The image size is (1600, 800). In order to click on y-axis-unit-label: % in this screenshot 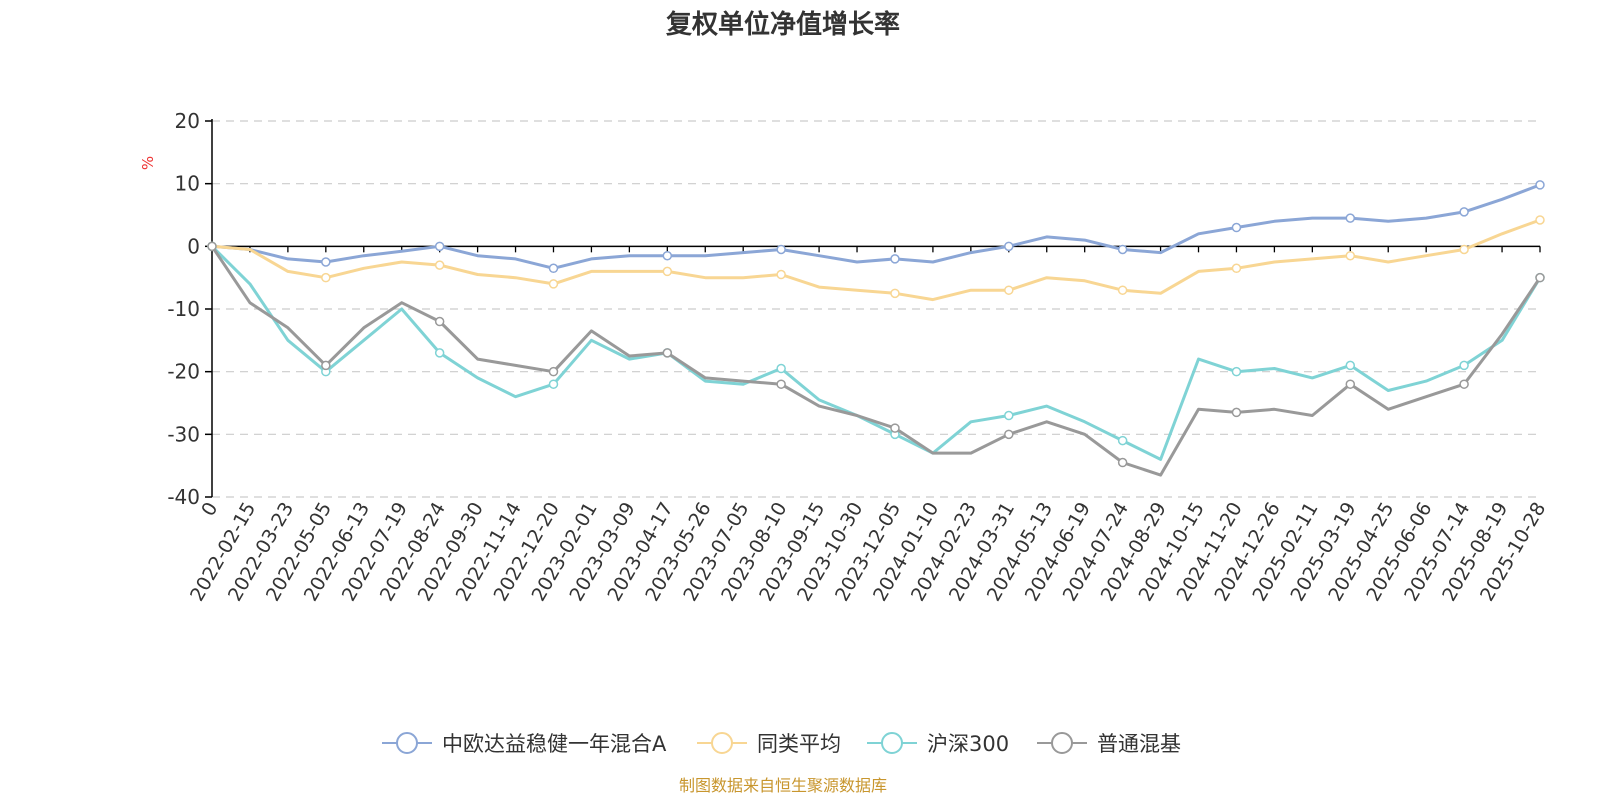, I will do `click(148, 163)`.